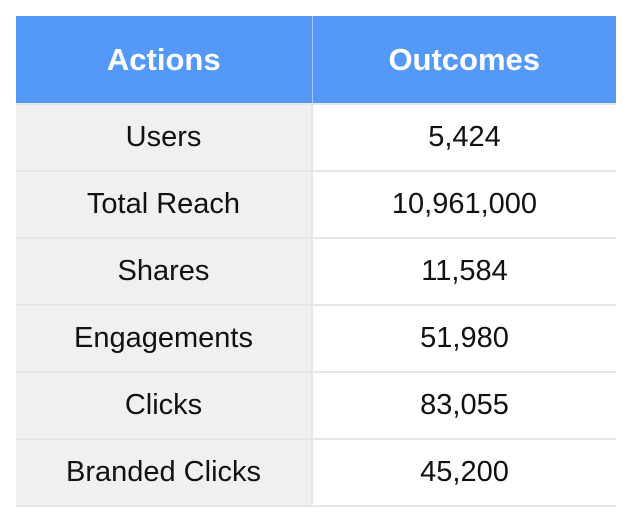 This screenshot has height=526, width=634. I want to click on table-row: Branded Clicks 45,200, so click(316, 472).